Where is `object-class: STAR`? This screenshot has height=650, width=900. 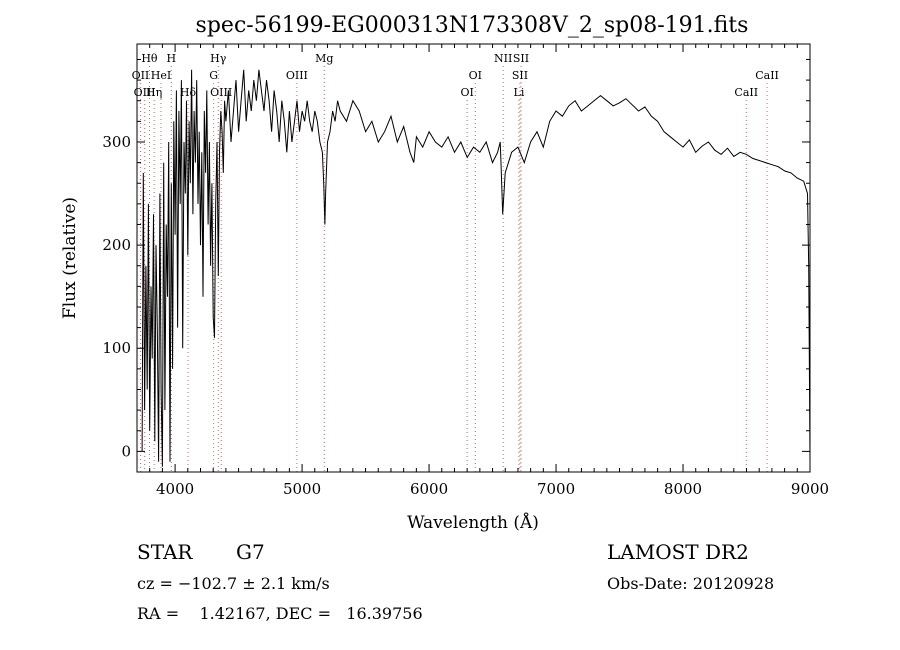 object-class: STAR is located at coordinates (165, 552).